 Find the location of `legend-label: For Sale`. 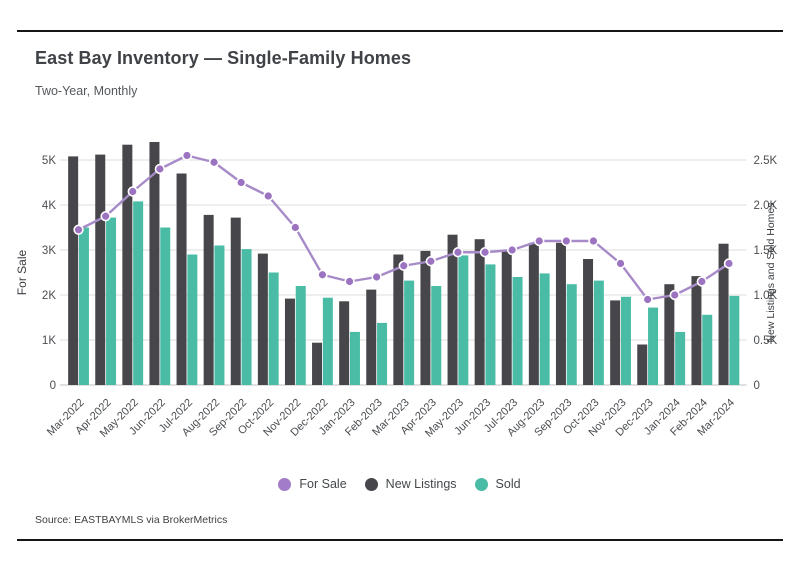

legend-label: For Sale is located at coordinates (323, 484).